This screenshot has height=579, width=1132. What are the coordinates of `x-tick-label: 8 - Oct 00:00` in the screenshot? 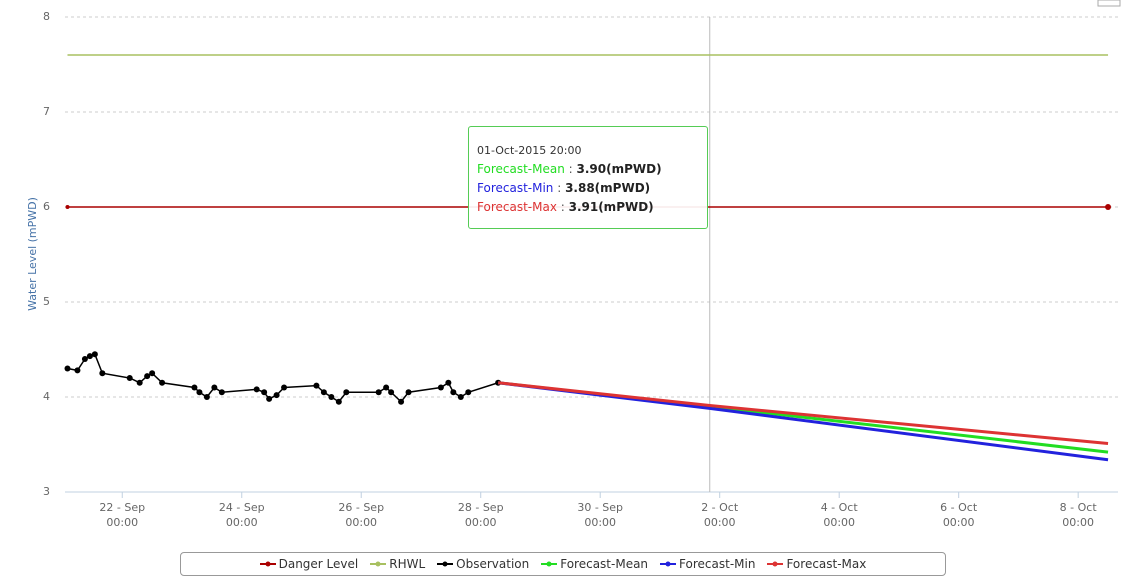 It's located at (1078, 515).